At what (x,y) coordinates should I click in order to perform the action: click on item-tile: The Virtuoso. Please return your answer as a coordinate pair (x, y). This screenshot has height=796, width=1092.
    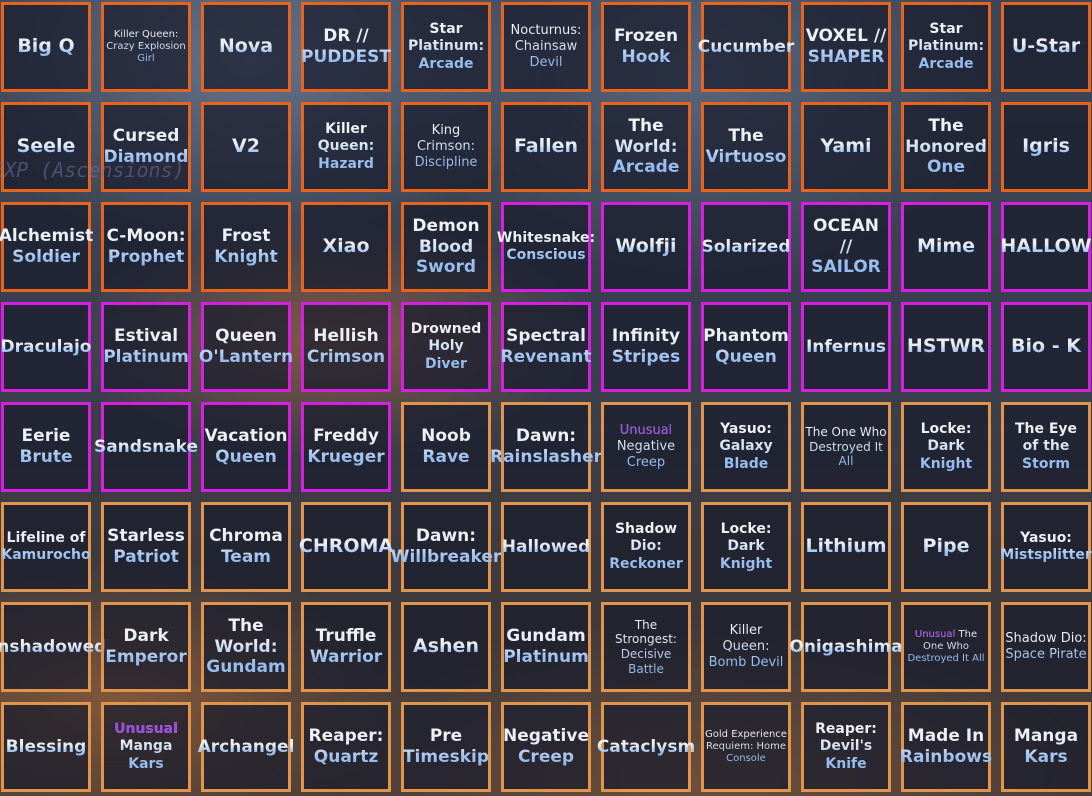
    Looking at the image, I should click on (746, 147).